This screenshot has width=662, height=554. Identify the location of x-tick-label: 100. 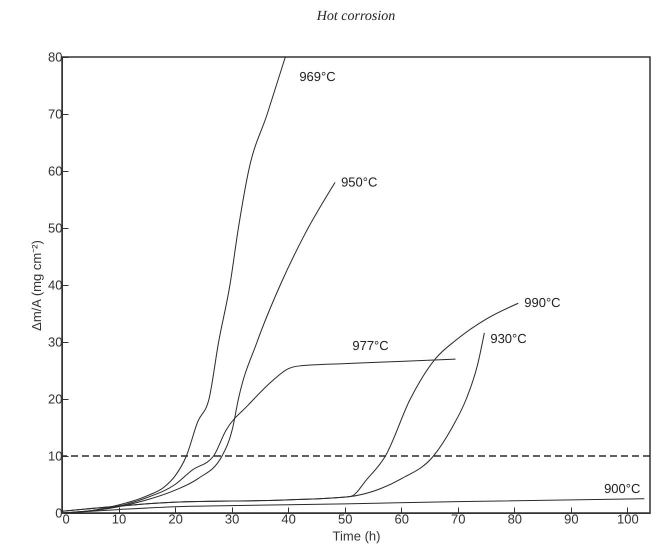
(628, 519).